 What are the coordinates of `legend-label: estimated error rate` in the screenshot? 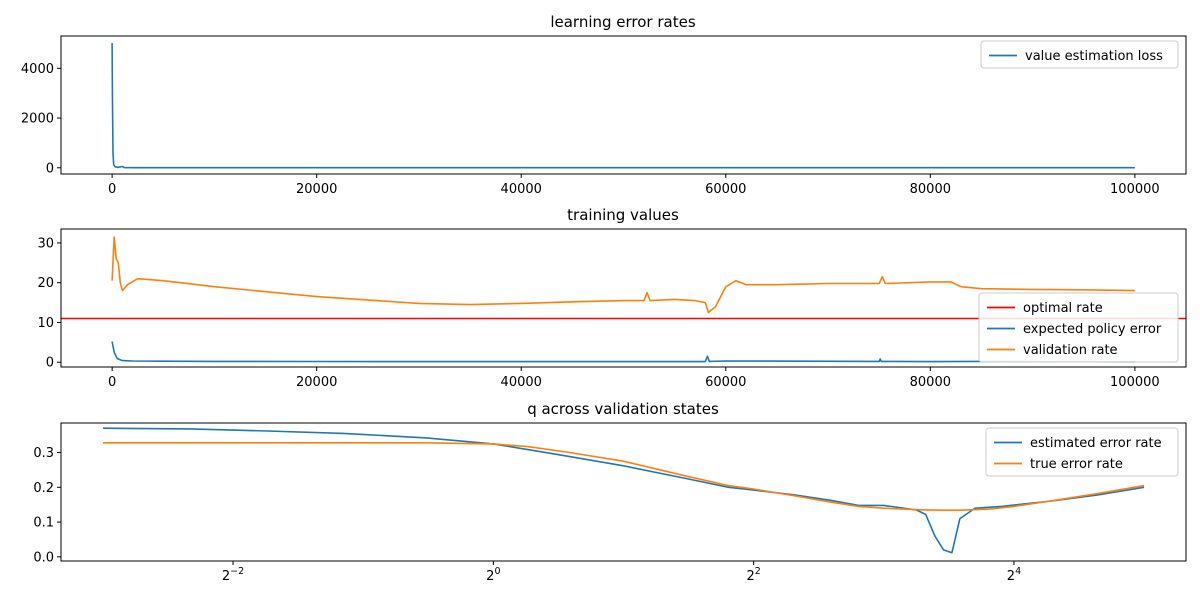 It's located at (1096, 443).